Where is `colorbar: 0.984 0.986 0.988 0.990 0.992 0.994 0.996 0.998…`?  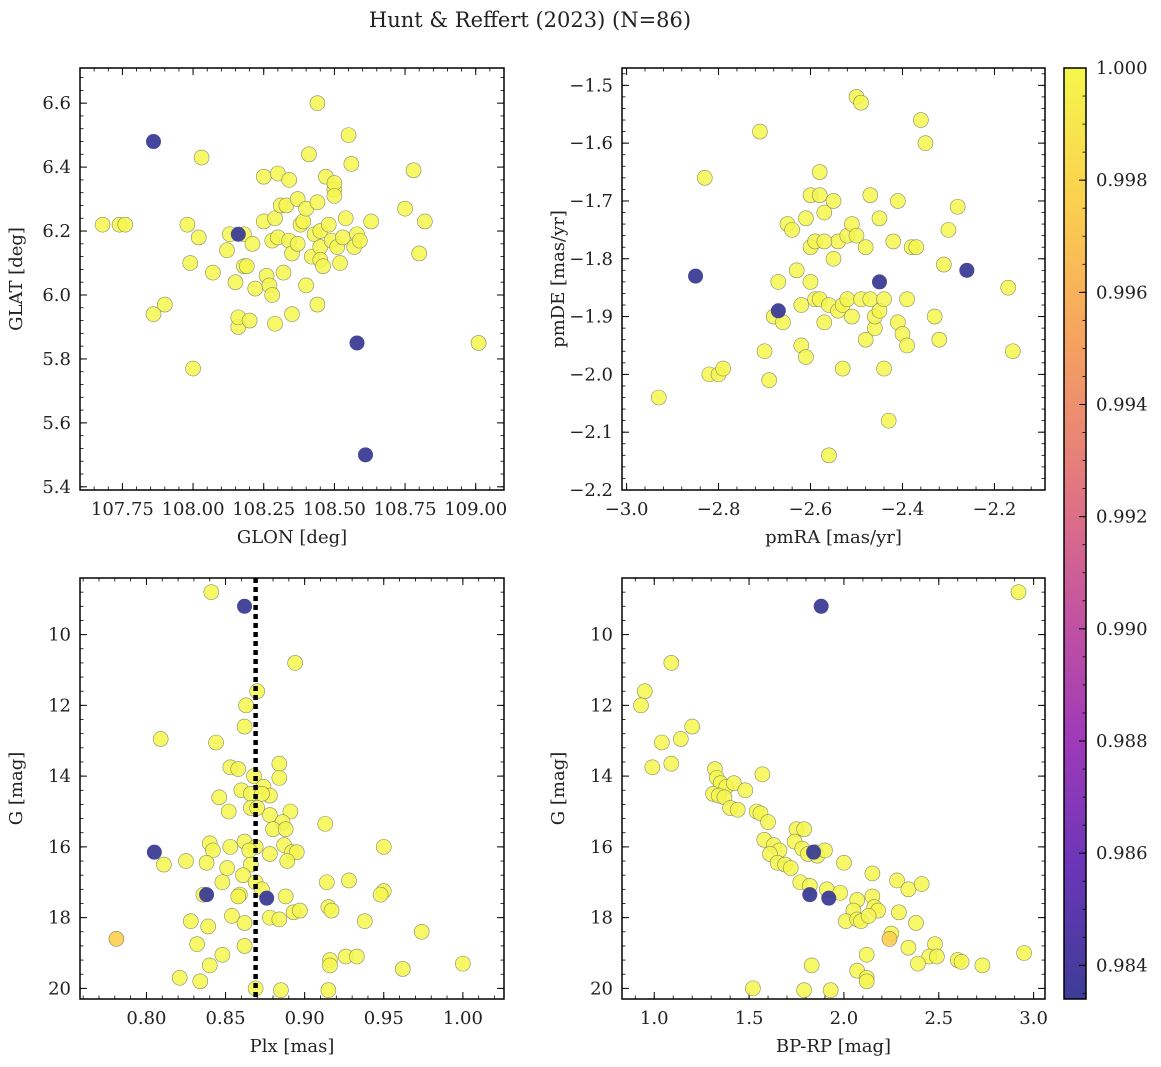
colorbar: 0.984 0.986 0.988 0.990 0.992 0.994 0.996 0.998… is located at coordinates (1105, 529).